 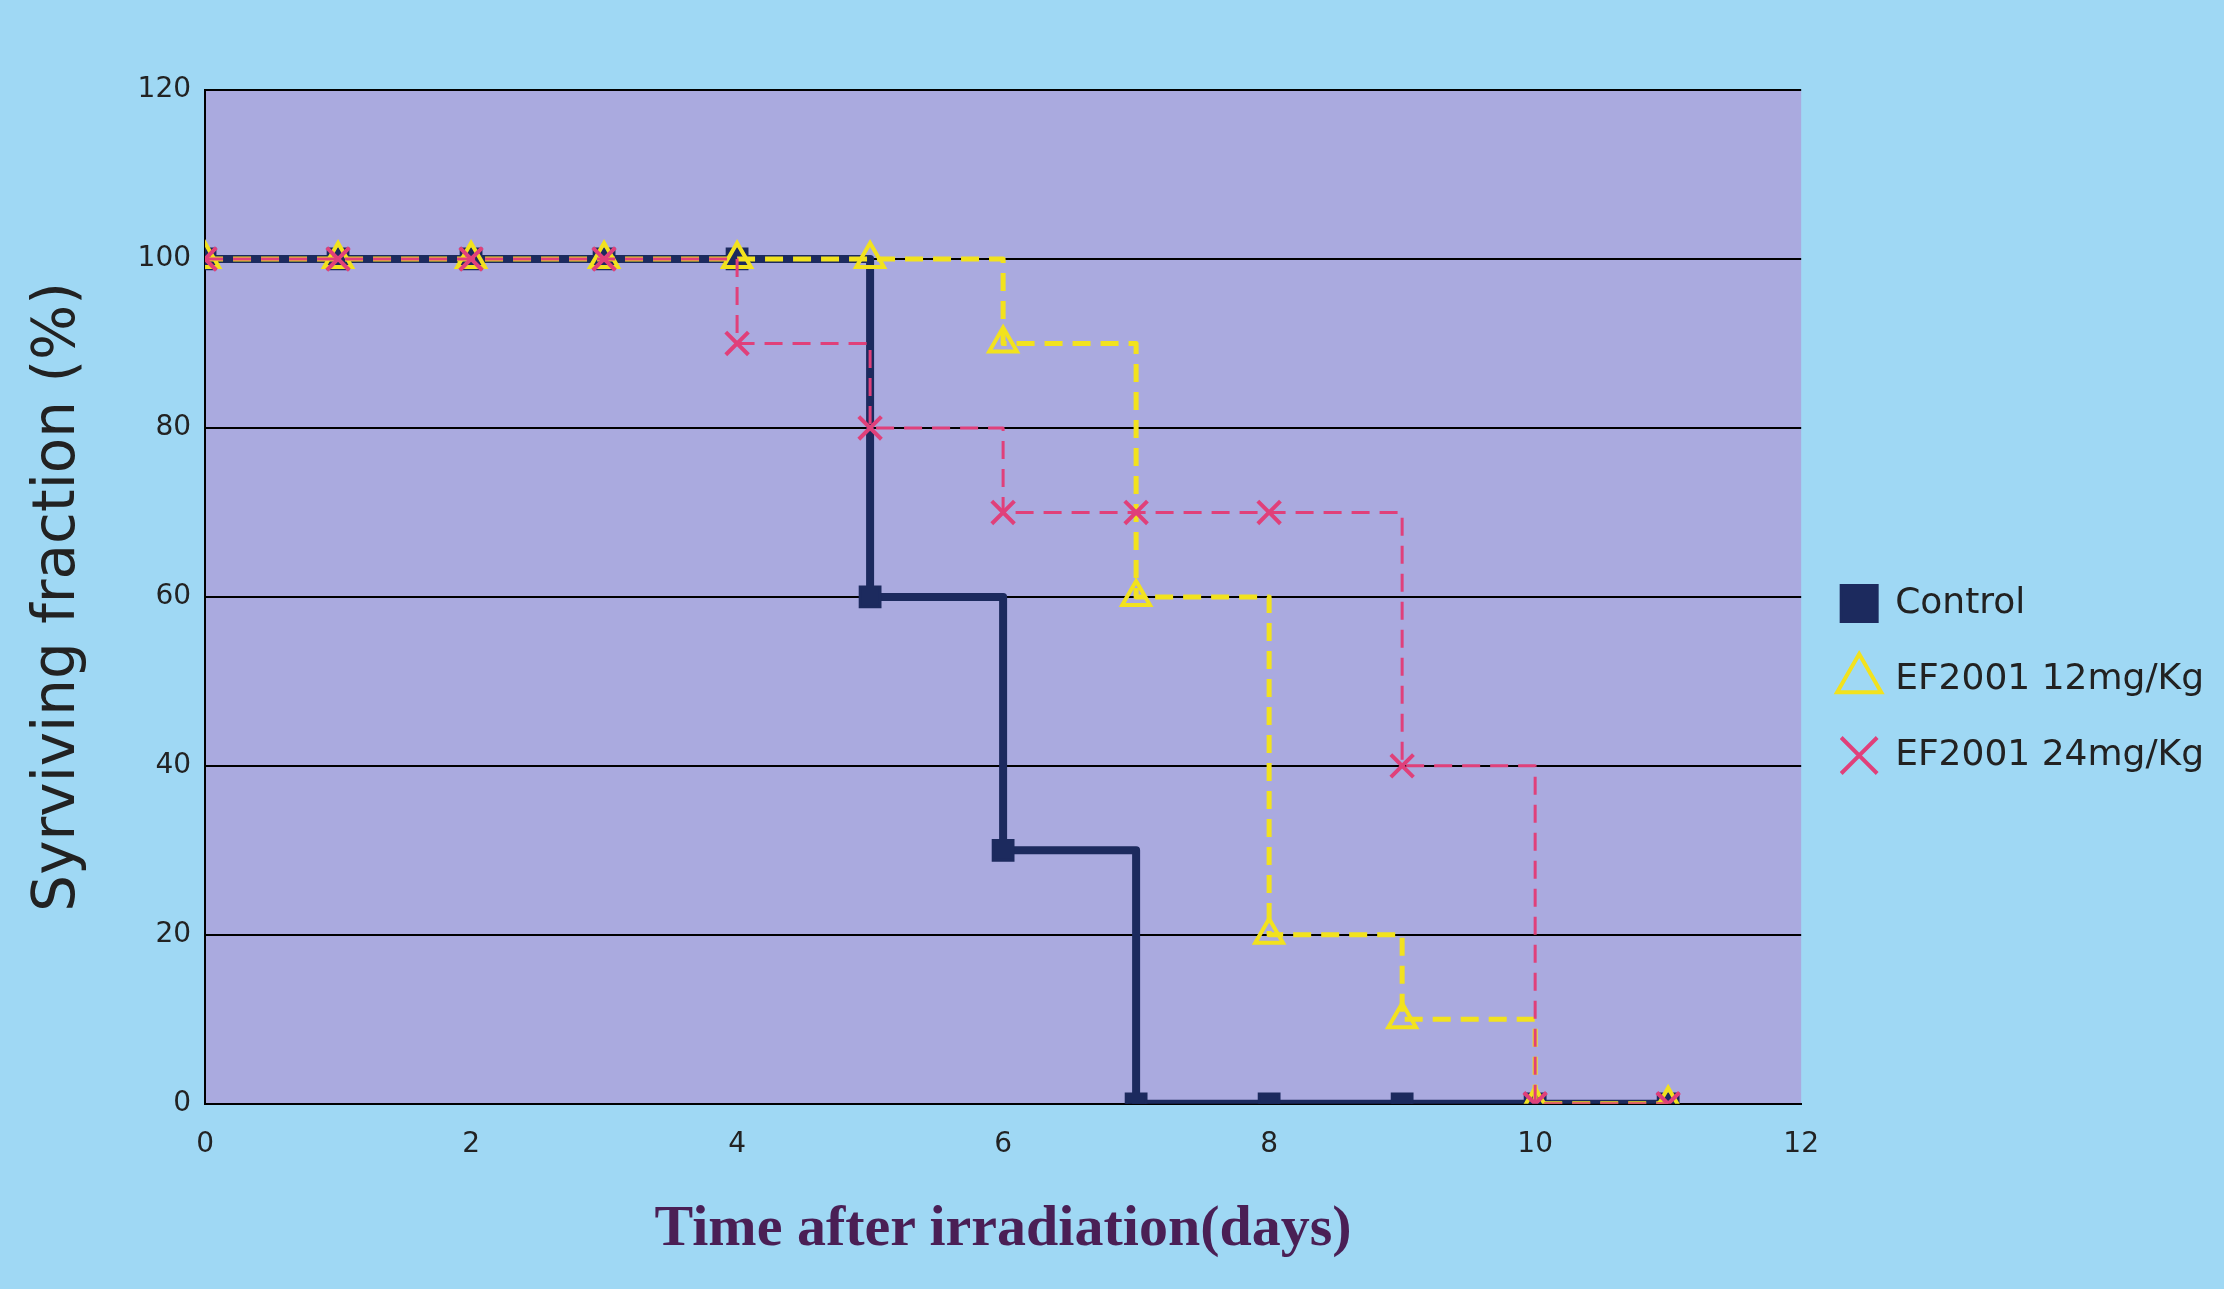 I want to click on x-tick-label: 6, so click(x=1003, y=1142).